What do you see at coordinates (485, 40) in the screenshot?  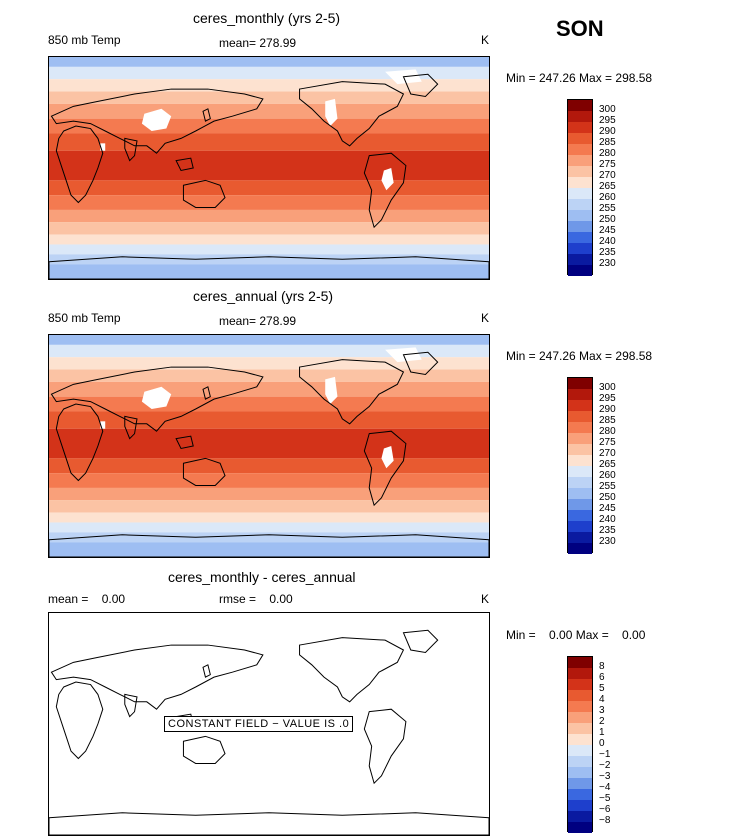 I see `panel1-unit: K` at bounding box center [485, 40].